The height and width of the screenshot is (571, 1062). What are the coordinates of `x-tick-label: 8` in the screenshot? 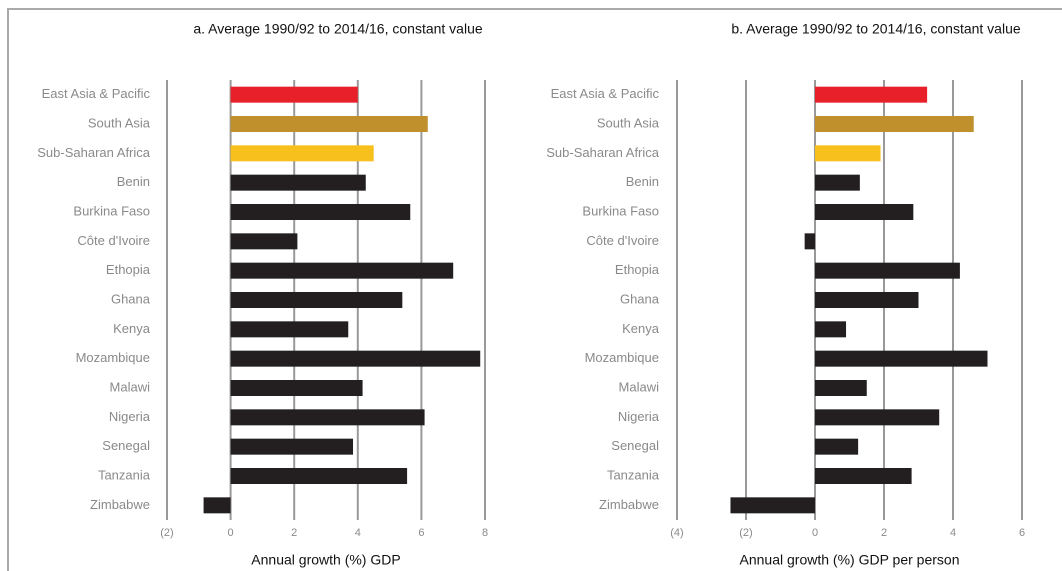 It's located at (485, 533).